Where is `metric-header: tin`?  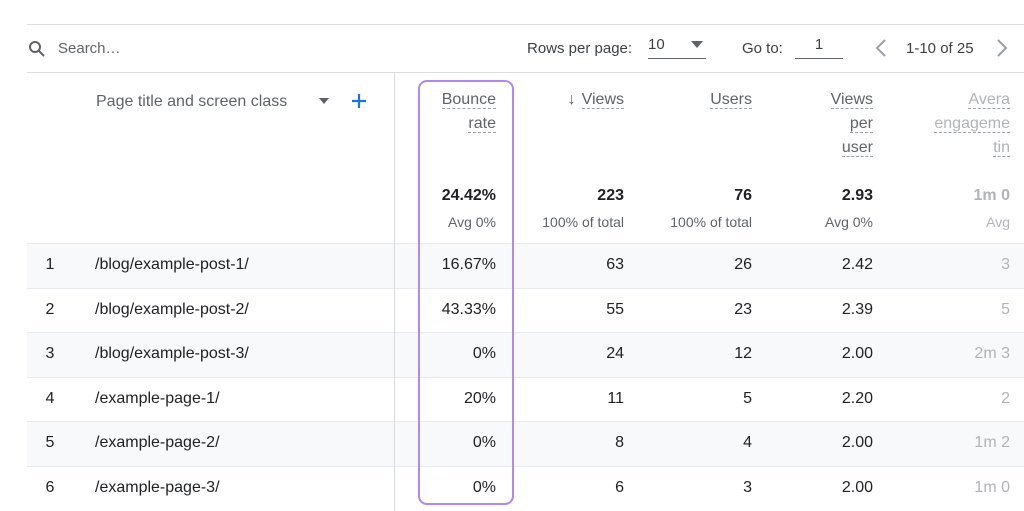 metric-header: tin is located at coordinates (1001, 148).